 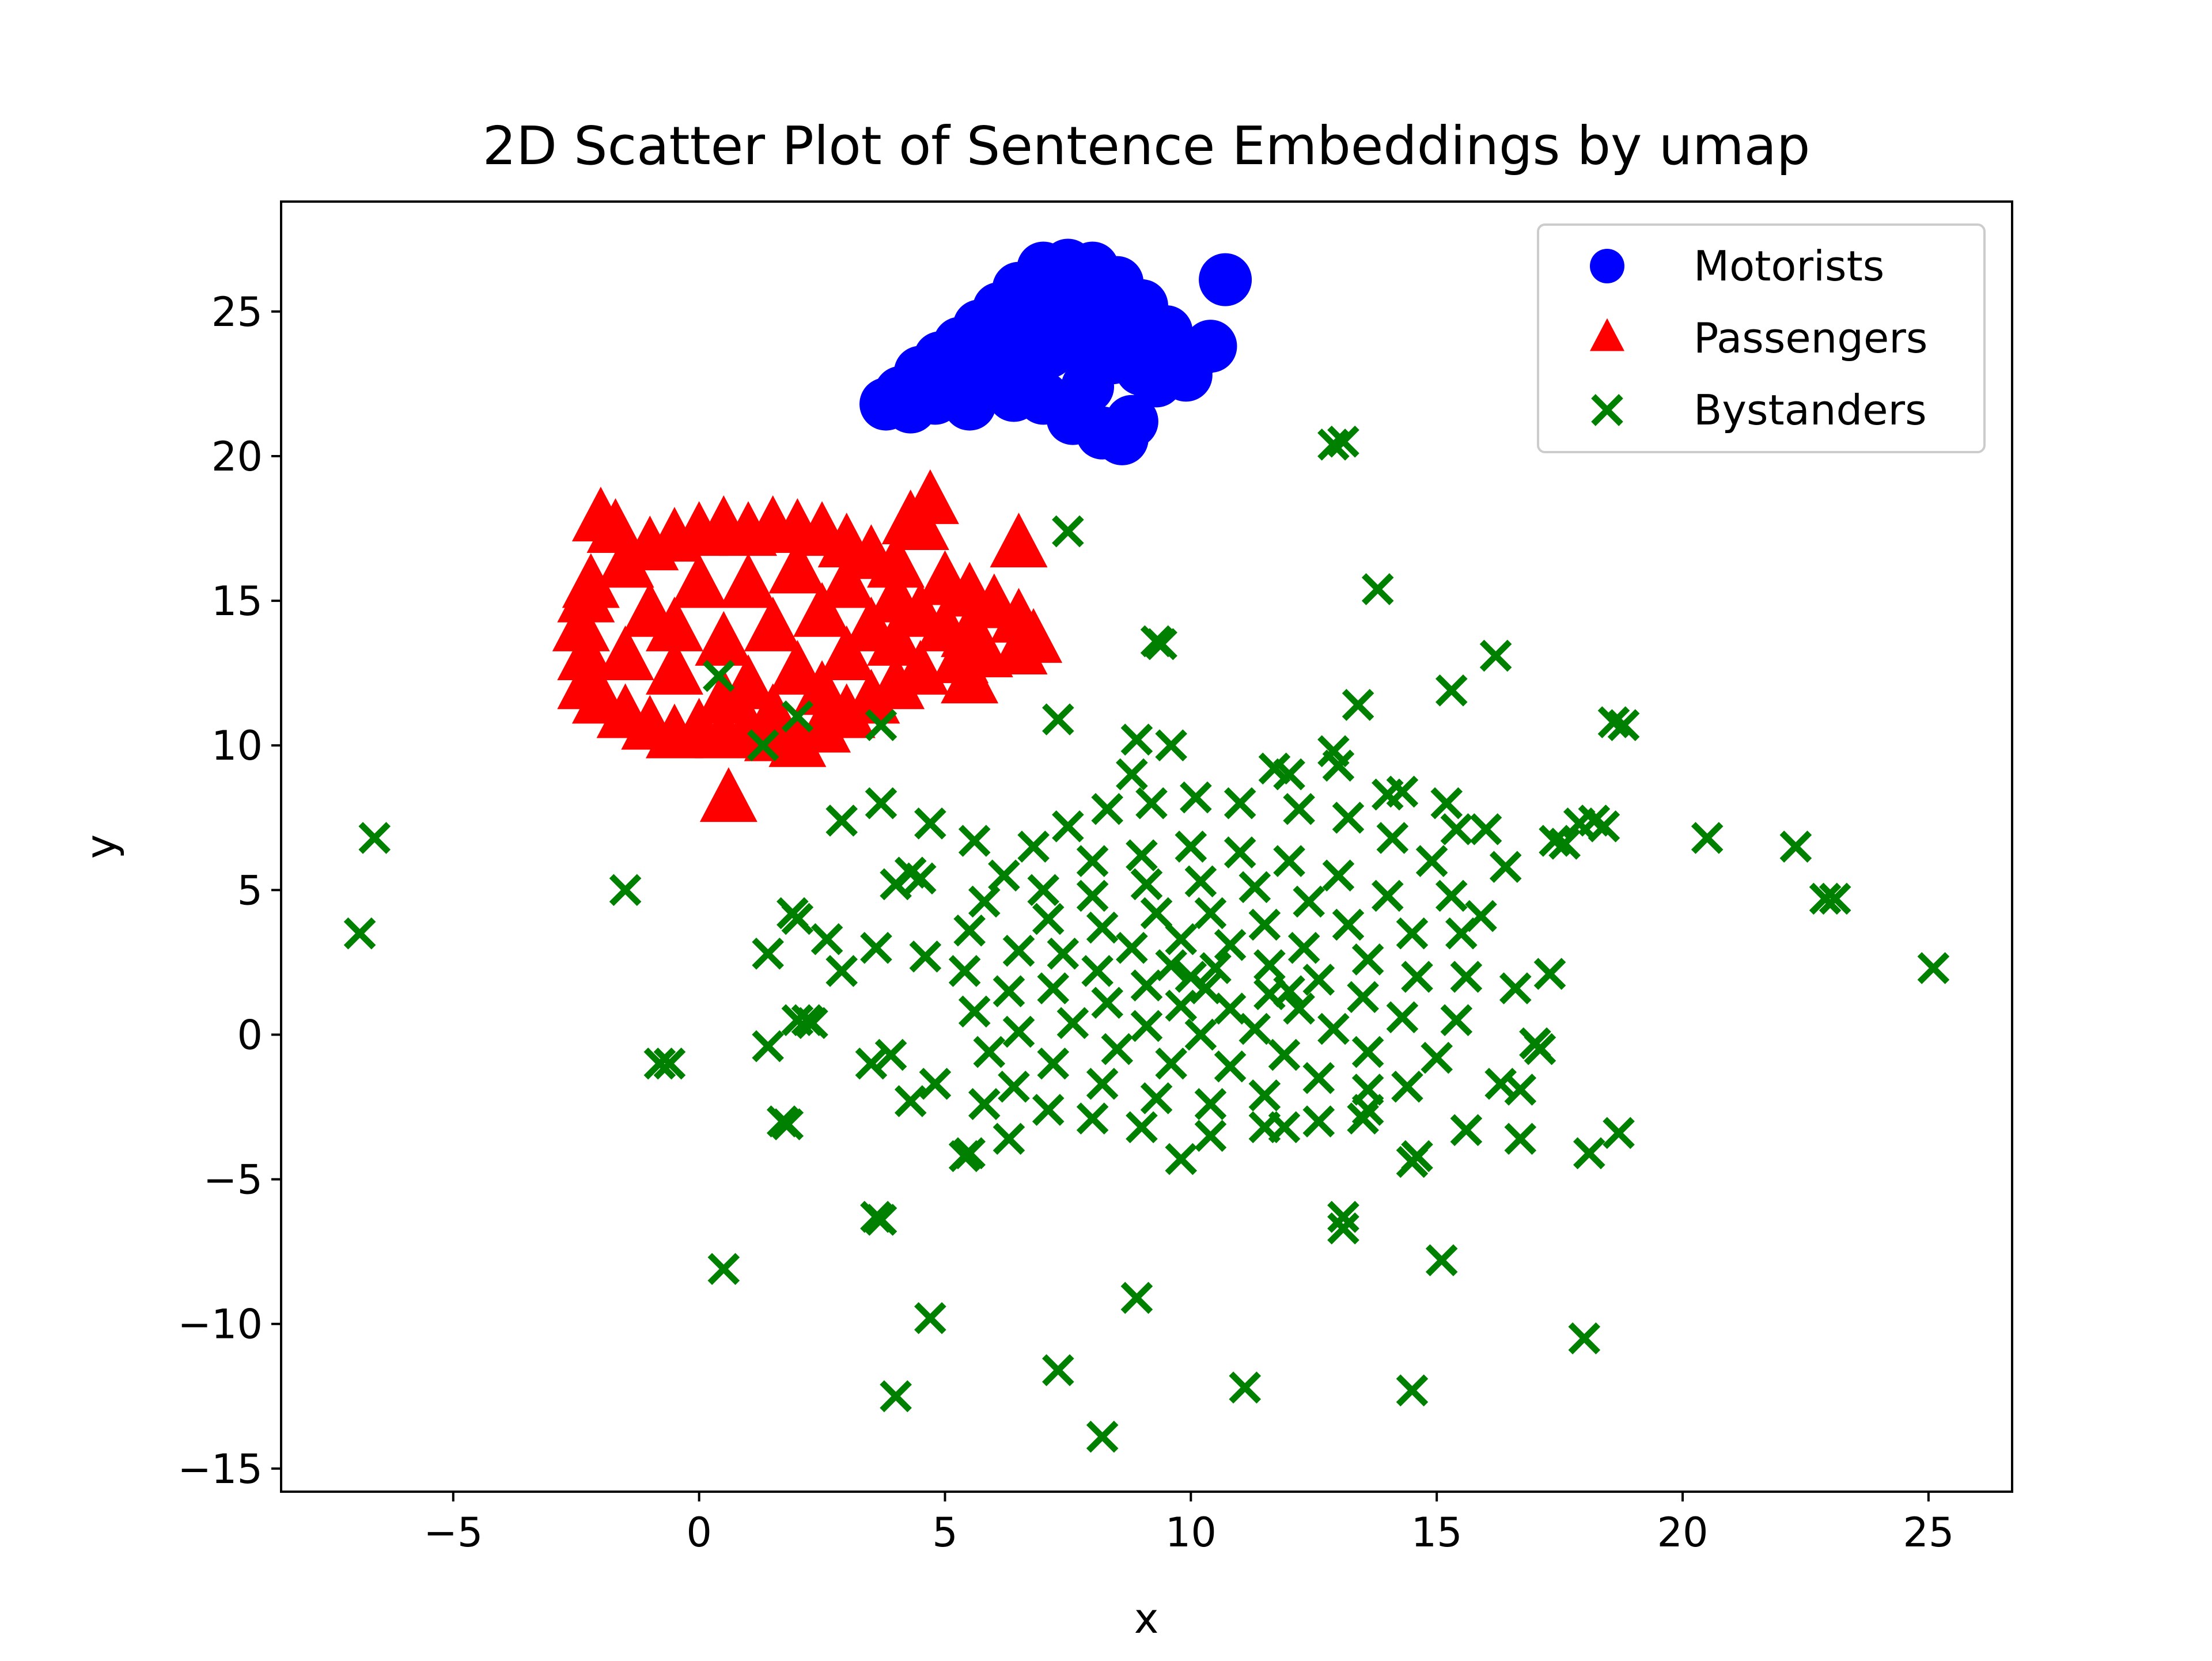 I want to click on legend-marker-passengers, so click(x=1607, y=334).